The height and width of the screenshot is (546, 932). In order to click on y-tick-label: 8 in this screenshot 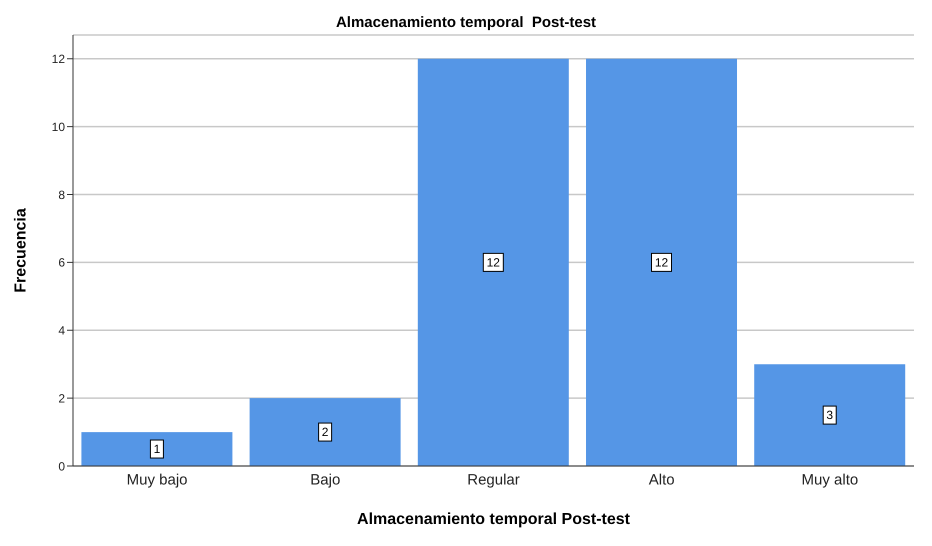, I will do `click(62, 195)`.